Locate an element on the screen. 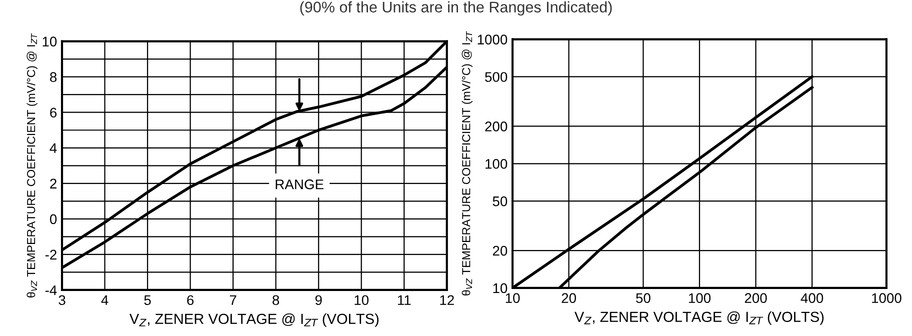 Image resolution: width=912 pixels, height=336 pixels. x-tick-label: 8 is located at coordinates (276, 300).